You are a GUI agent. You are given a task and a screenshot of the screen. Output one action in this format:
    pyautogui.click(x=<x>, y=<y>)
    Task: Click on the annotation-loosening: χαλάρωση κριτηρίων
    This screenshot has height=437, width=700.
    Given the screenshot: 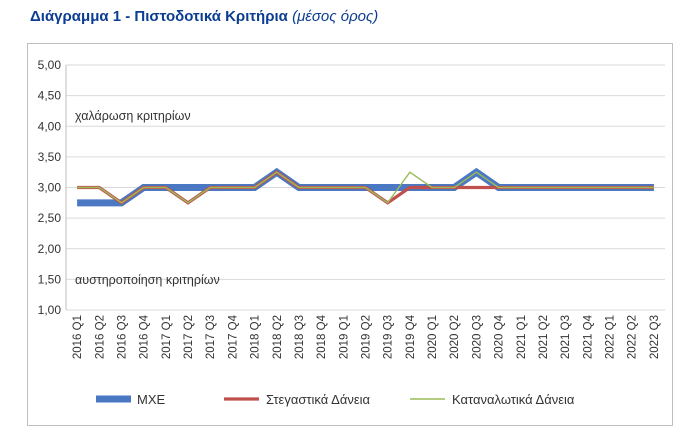 What is the action you would take?
    pyautogui.click(x=133, y=116)
    